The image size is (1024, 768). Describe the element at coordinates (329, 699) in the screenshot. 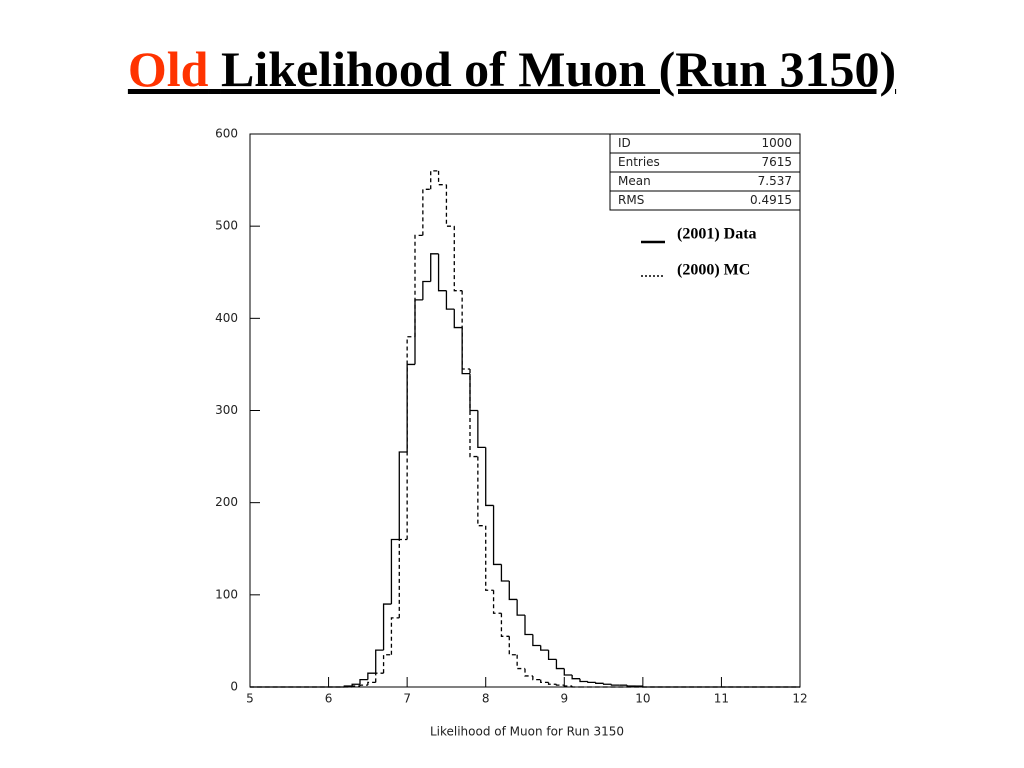

I see `x-tick-label: 6` at that location.